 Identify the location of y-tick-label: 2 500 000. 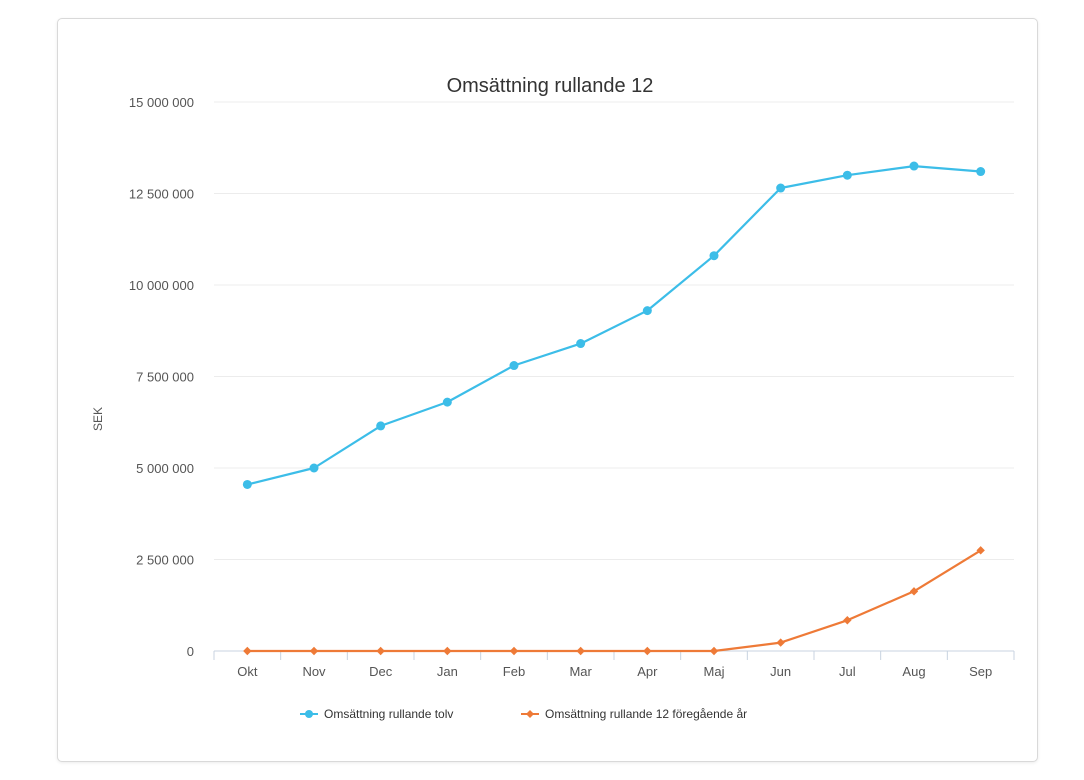
(165, 560).